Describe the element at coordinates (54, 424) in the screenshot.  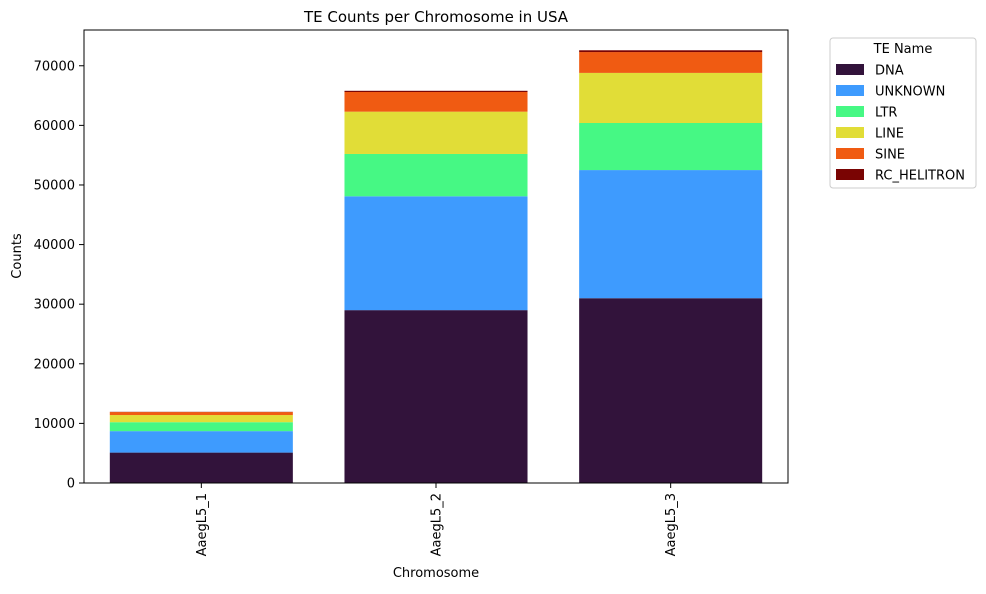
I see `y-tick-label: 10000` at that location.